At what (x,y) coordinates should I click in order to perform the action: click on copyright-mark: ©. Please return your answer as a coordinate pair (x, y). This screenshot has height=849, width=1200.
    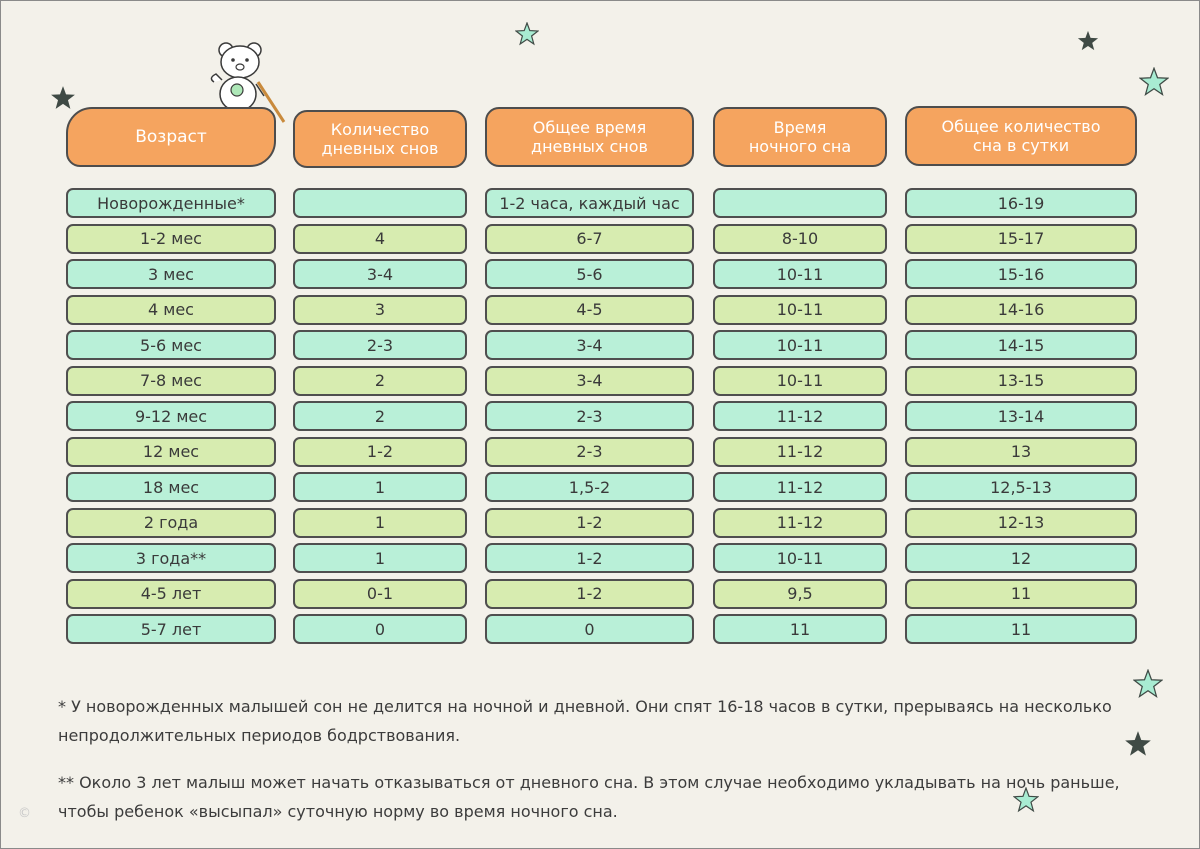
    Looking at the image, I should click on (24, 813).